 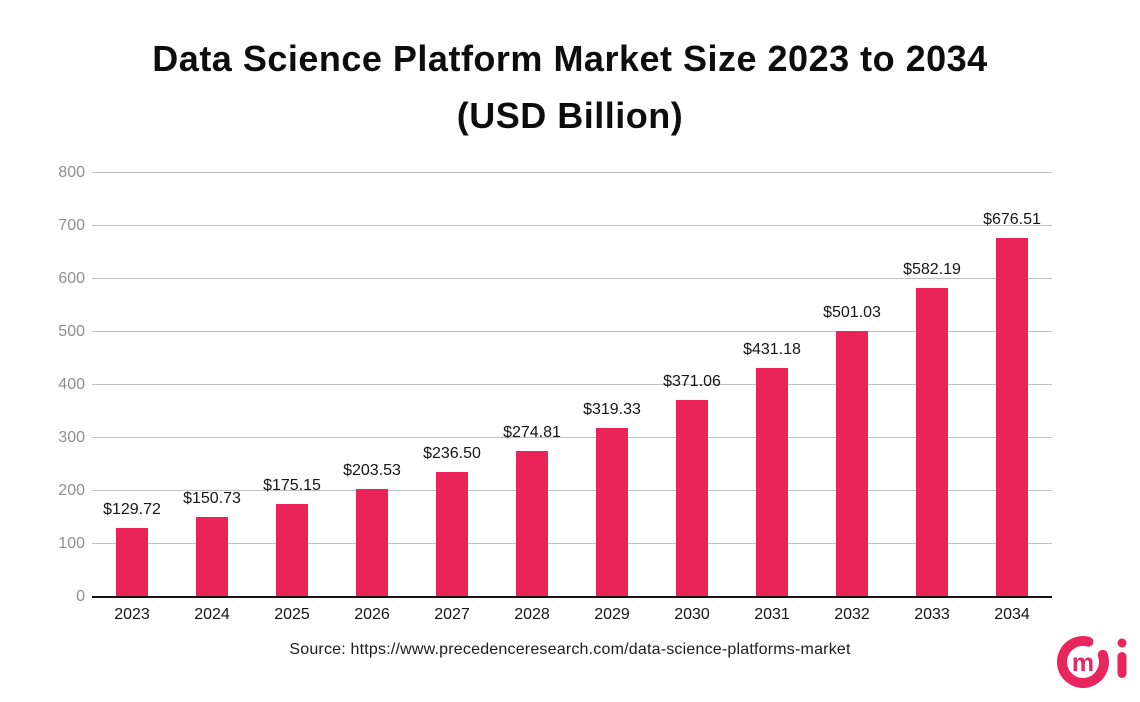 I want to click on y-tick-label-300: 300, so click(x=71, y=437).